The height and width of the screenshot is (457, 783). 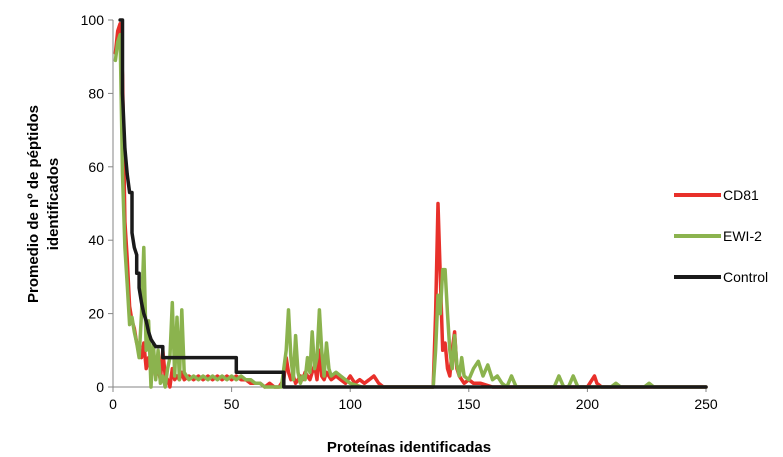 What do you see at coordinates (96, 240) in the screenshot?
I see `y-tick-label: 40` at bounding box center [96, 240].